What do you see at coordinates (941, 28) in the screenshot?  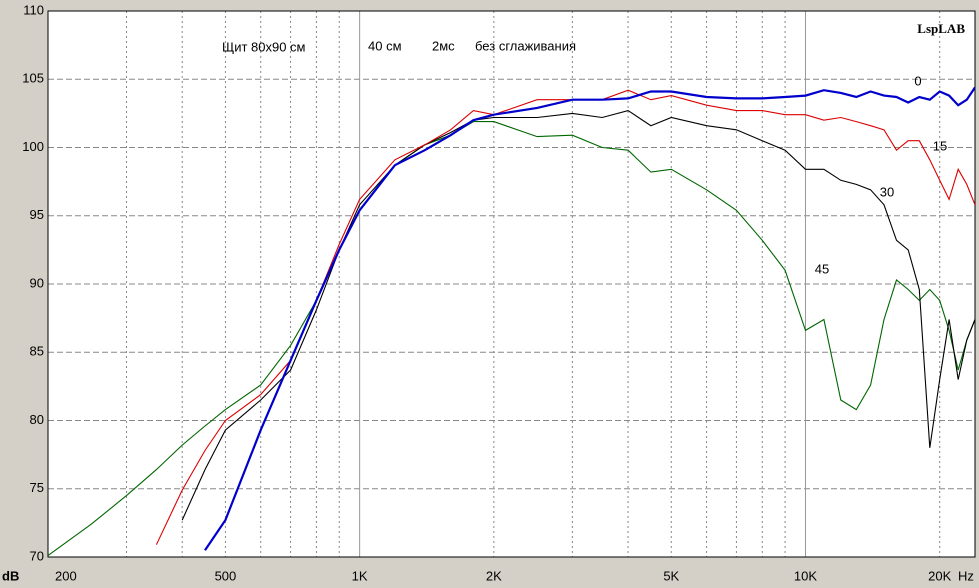 I see `chart-title: LspLAB` at bounding box center [941, 28].